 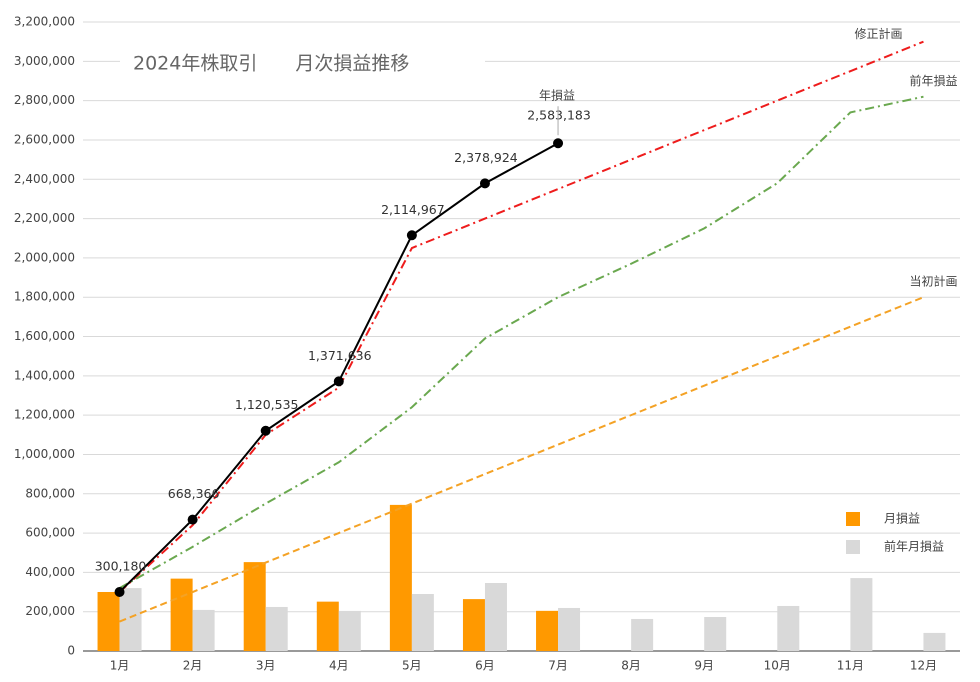 What do you see at coordinates (193, 666) in the screenshot?
I see `x-tick-label: 2月` at bounding box center [193, 666].